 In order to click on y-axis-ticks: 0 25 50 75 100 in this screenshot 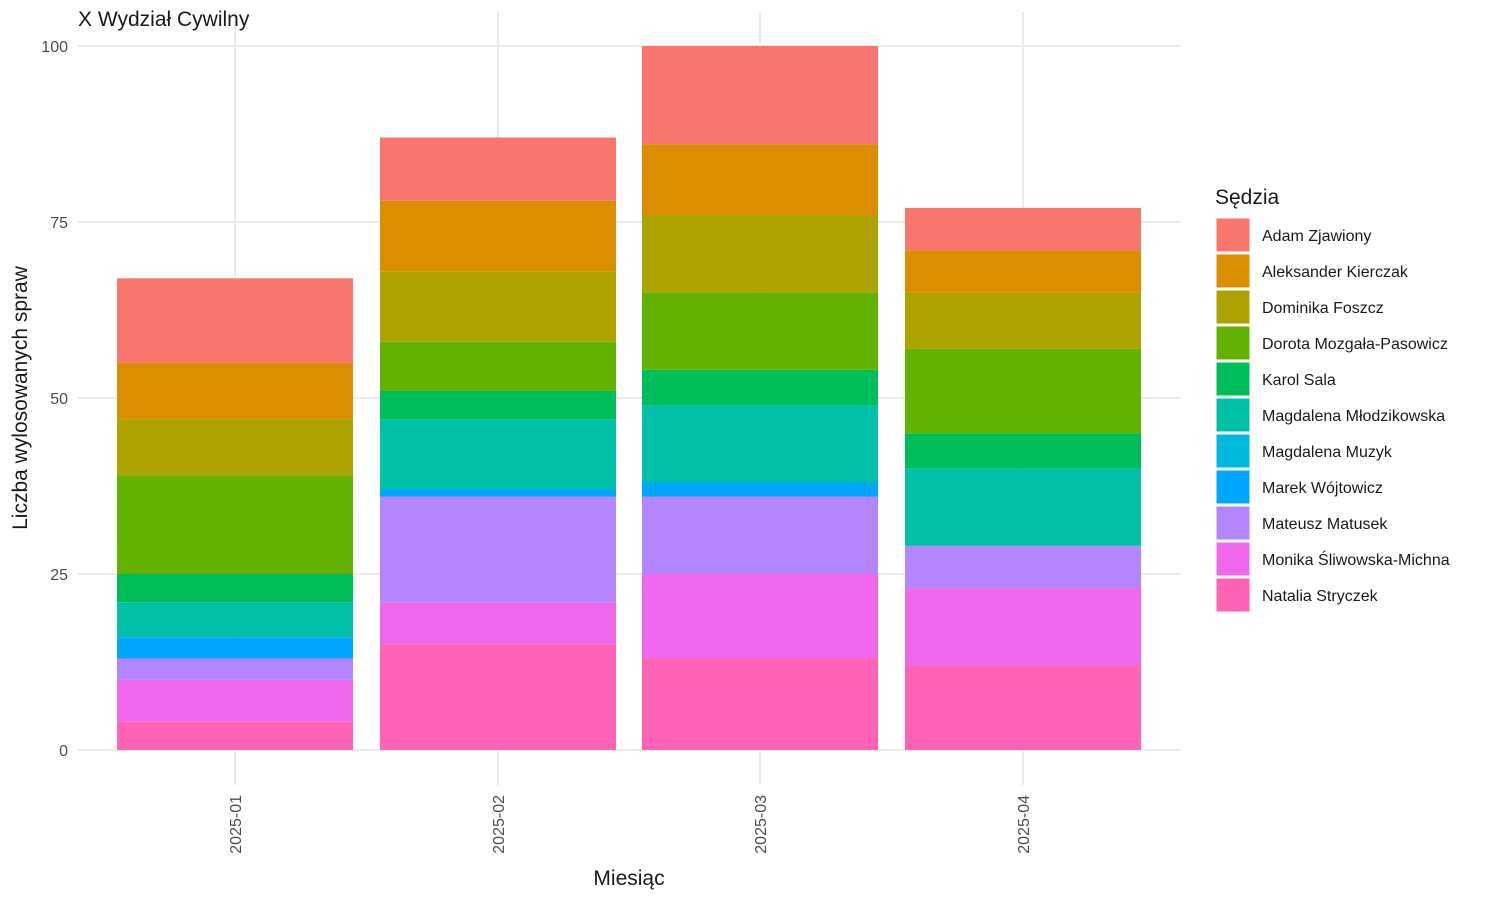, I will do `click(54, 399)`.